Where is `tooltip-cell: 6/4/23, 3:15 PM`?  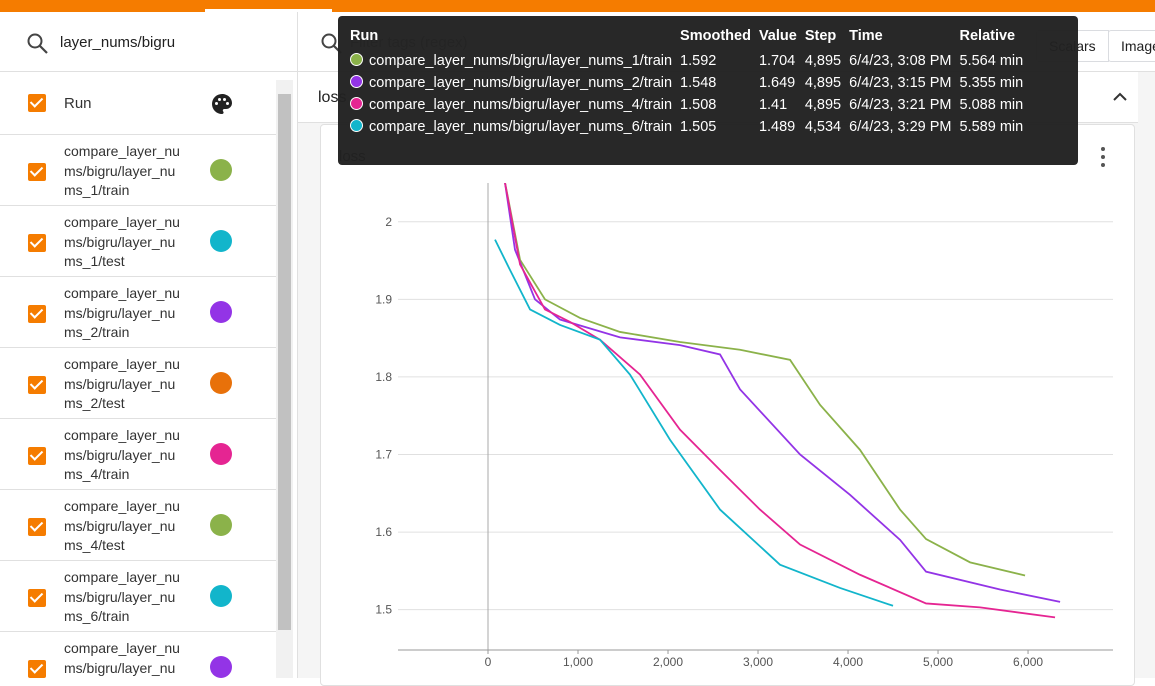
tooltip-cell: 6/4/23, 3:15 PM is located at coordinates (900, 83).